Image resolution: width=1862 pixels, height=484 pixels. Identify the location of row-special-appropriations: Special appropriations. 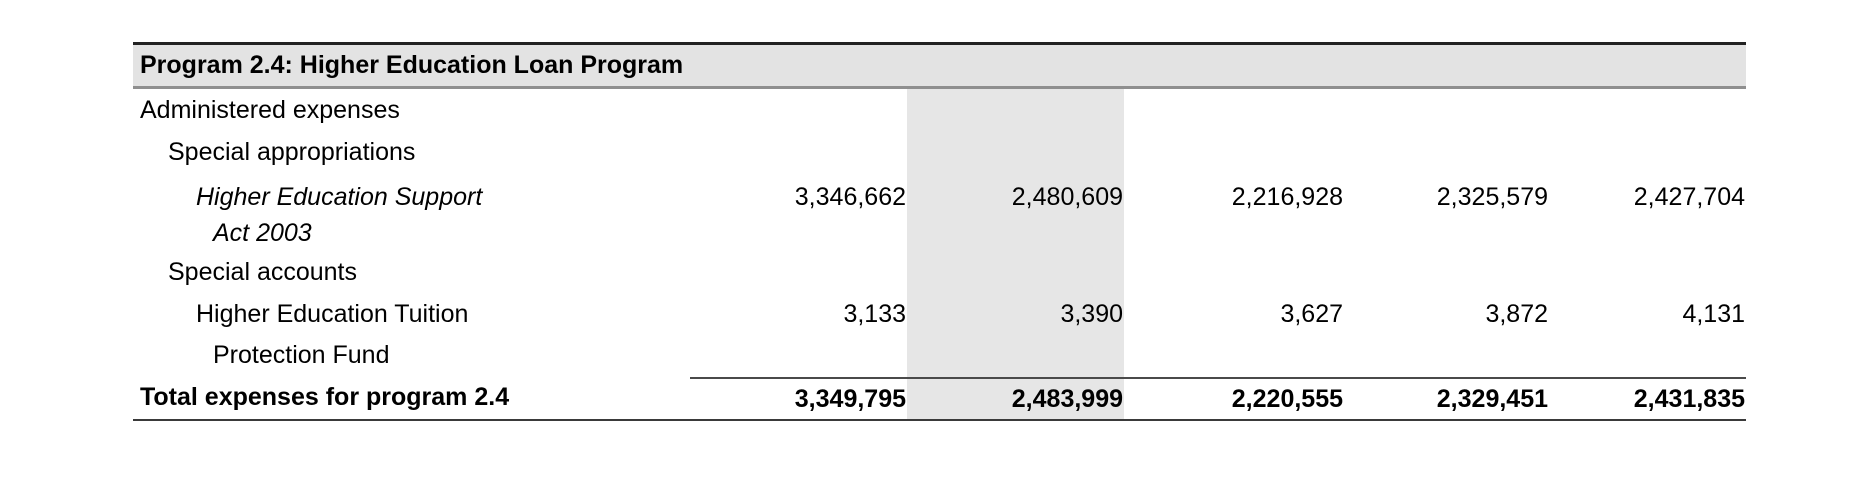
(939, 152).